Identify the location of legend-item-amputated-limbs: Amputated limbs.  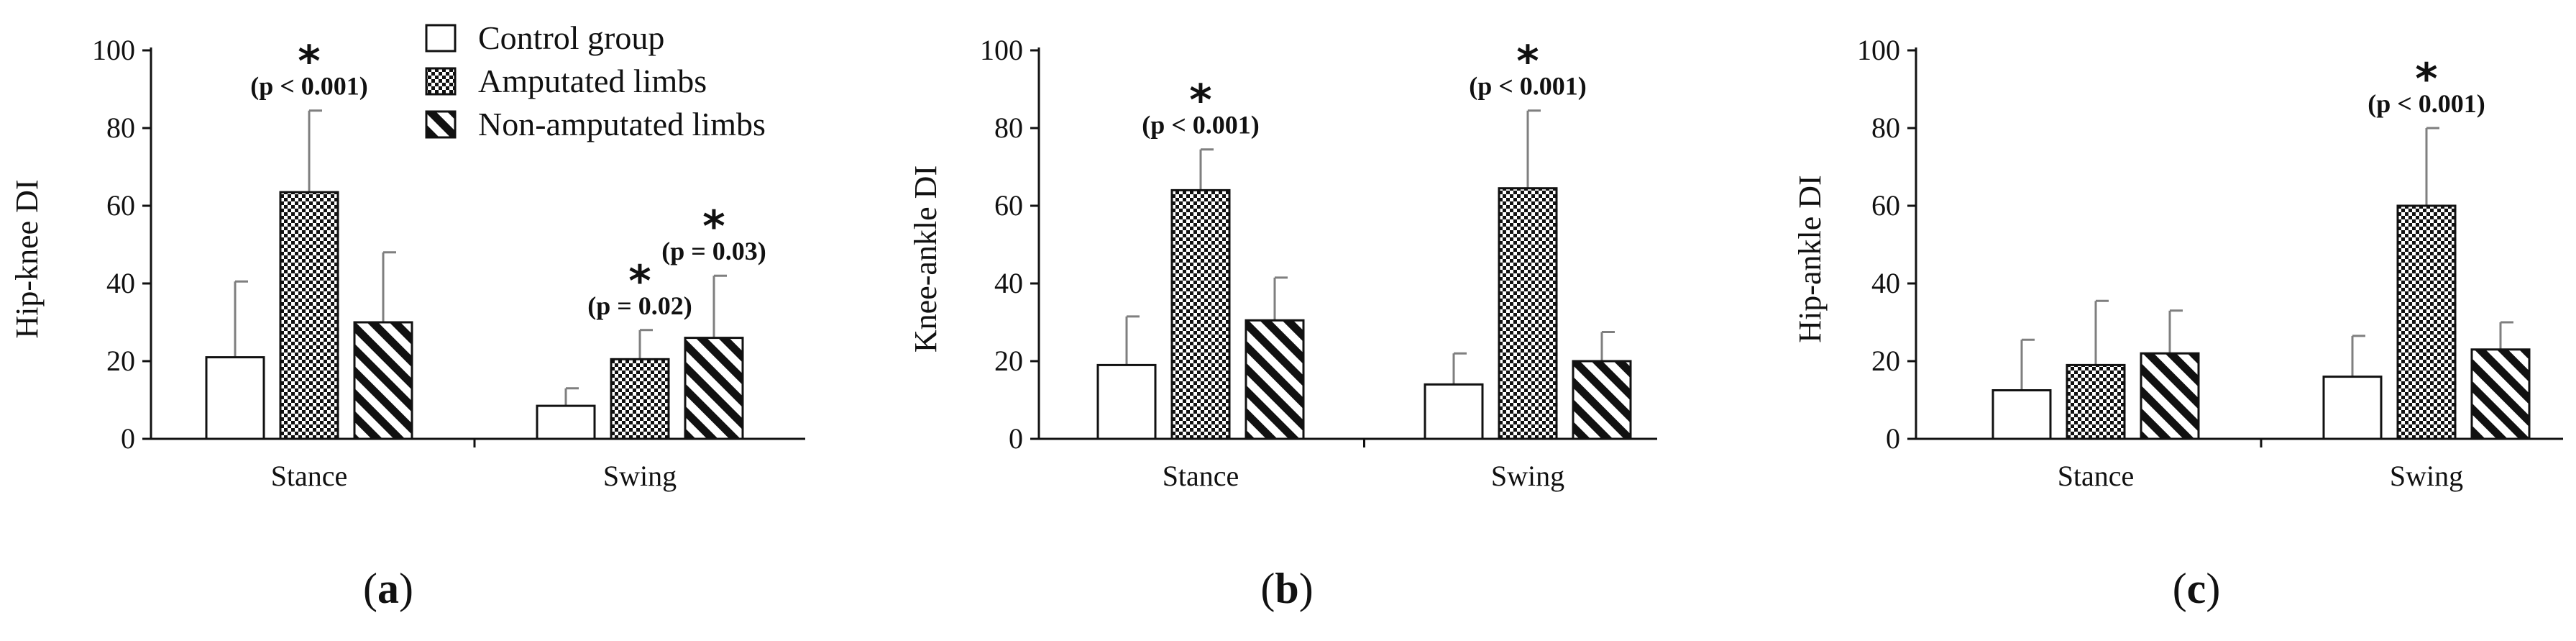
(566, 81).